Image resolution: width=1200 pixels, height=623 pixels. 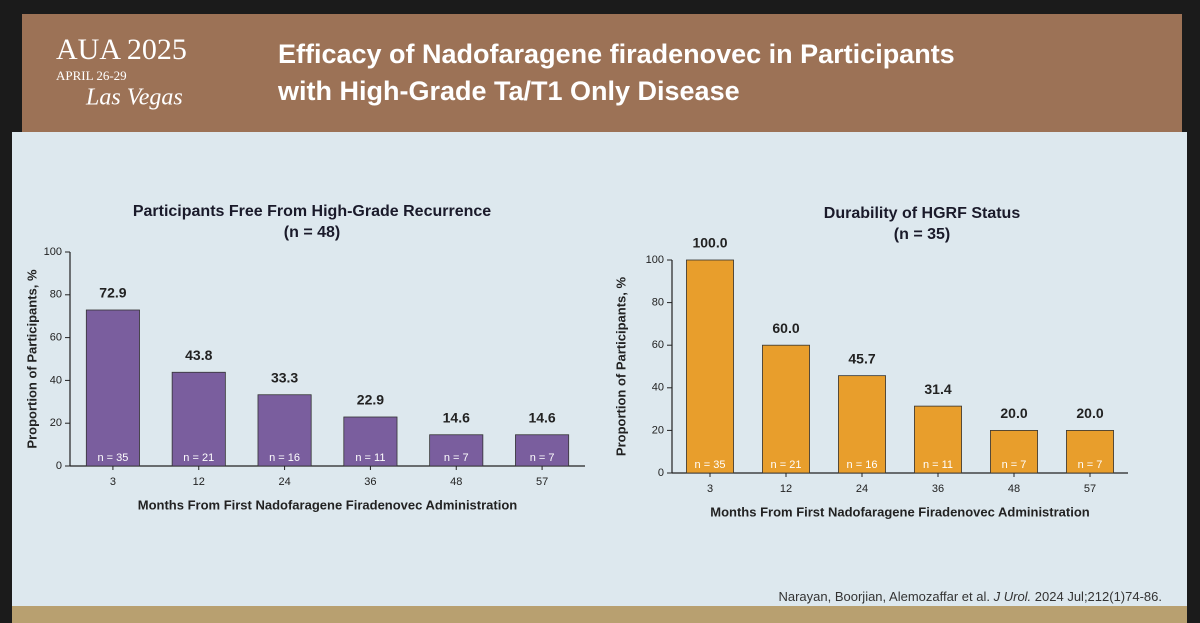 What do you see at coordinates (198, 355) in the screenshot?
I see `value-label: 43.8` at bounding box center [198, 355].